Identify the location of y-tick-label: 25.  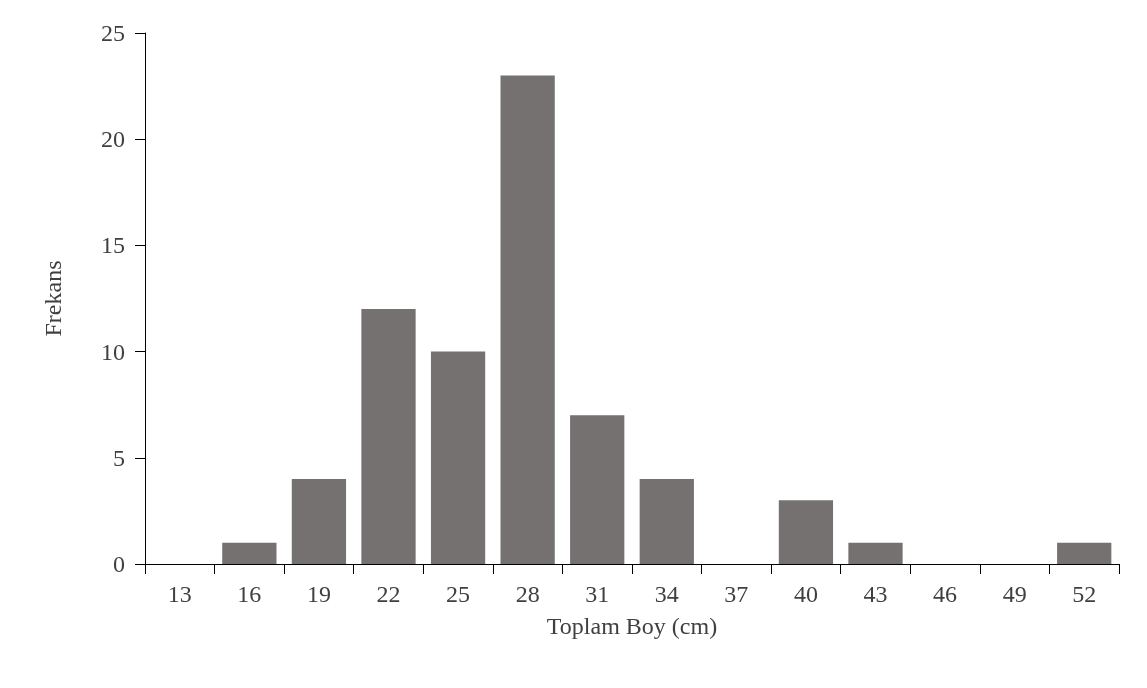
(113, 33).